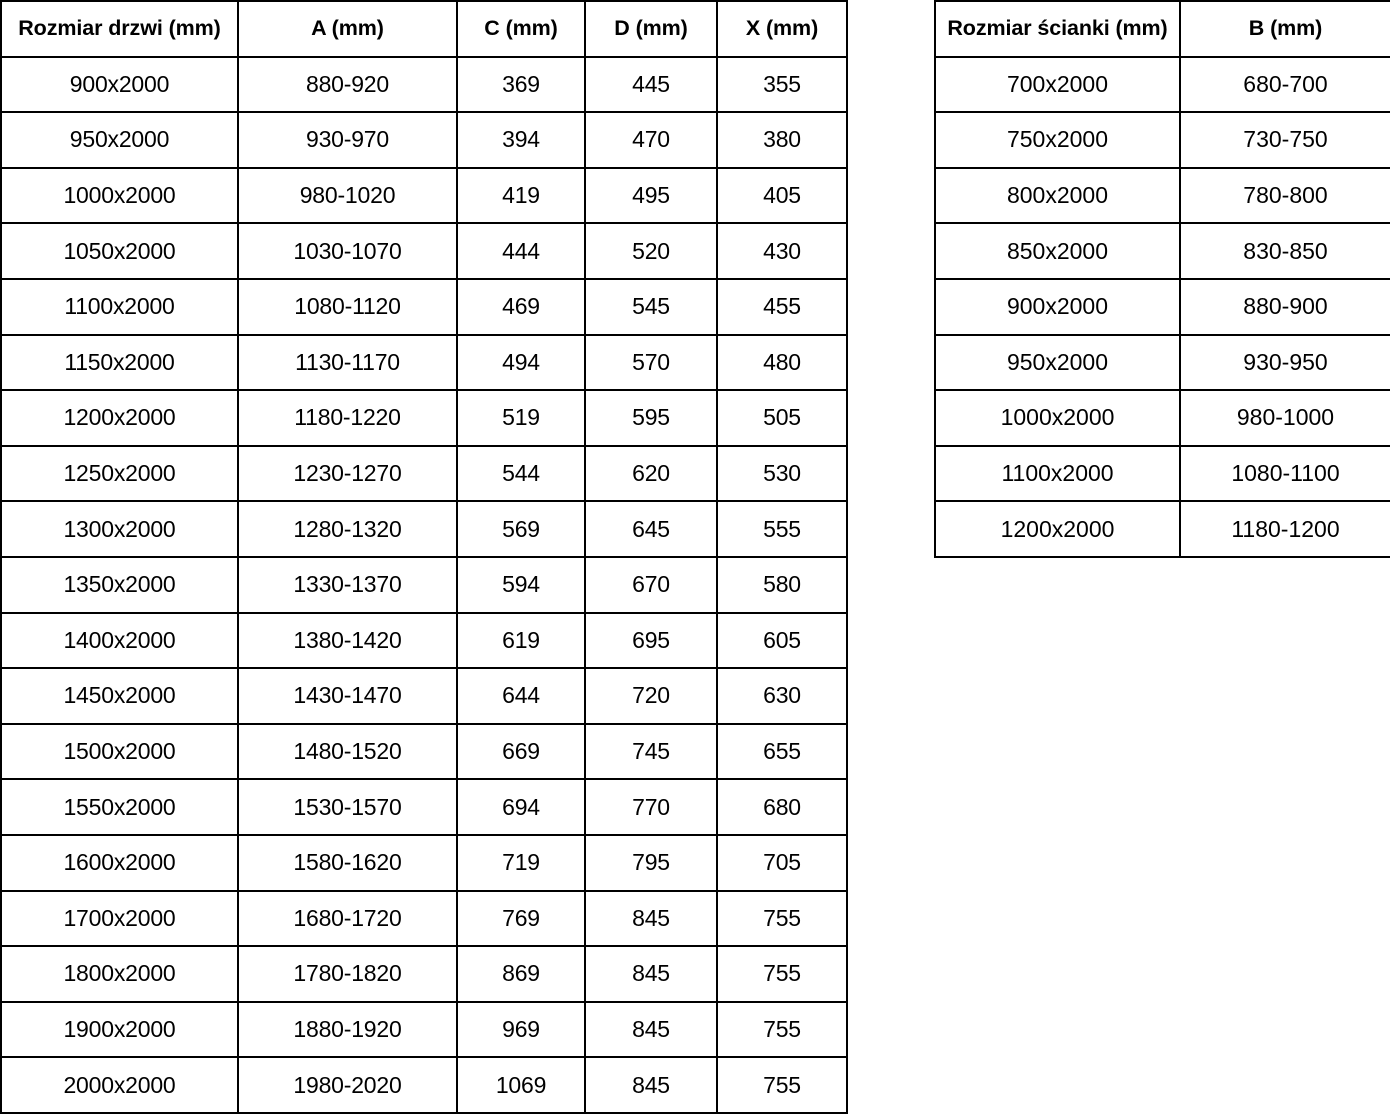  I want to click on wall-cell-b: 730-750, so click(1284, 140).